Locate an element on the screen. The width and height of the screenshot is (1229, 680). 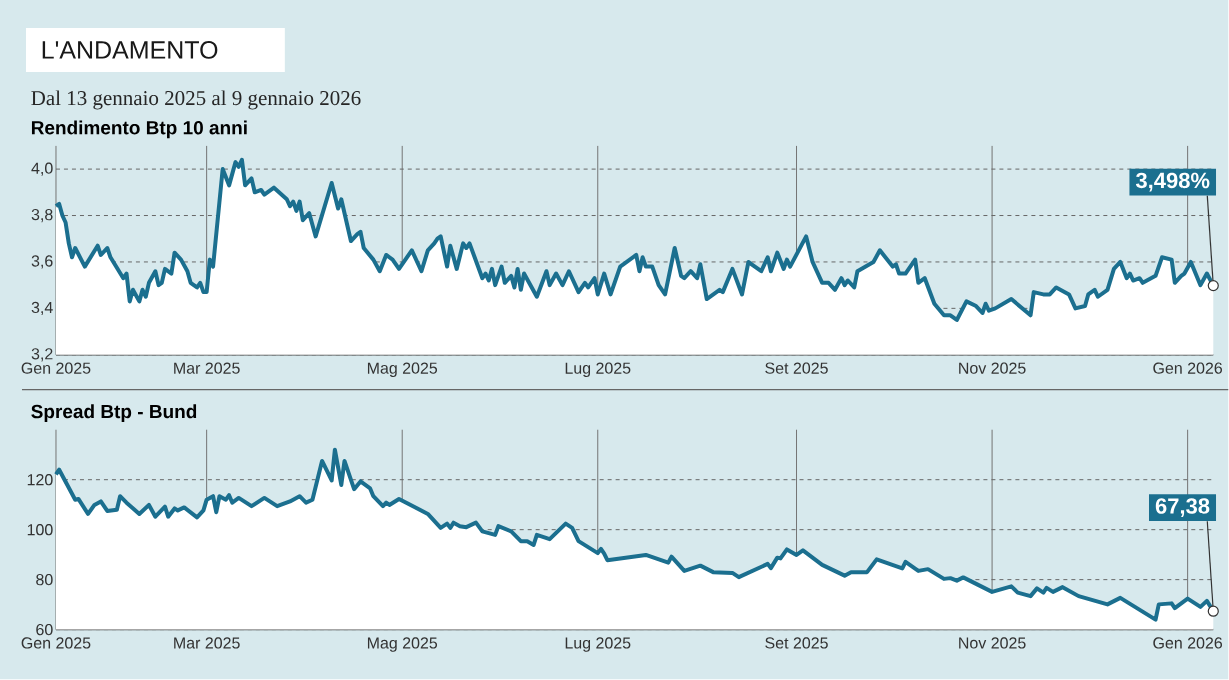
chart-title: L'ANDAMENTO is located at coordinates (130, 50).